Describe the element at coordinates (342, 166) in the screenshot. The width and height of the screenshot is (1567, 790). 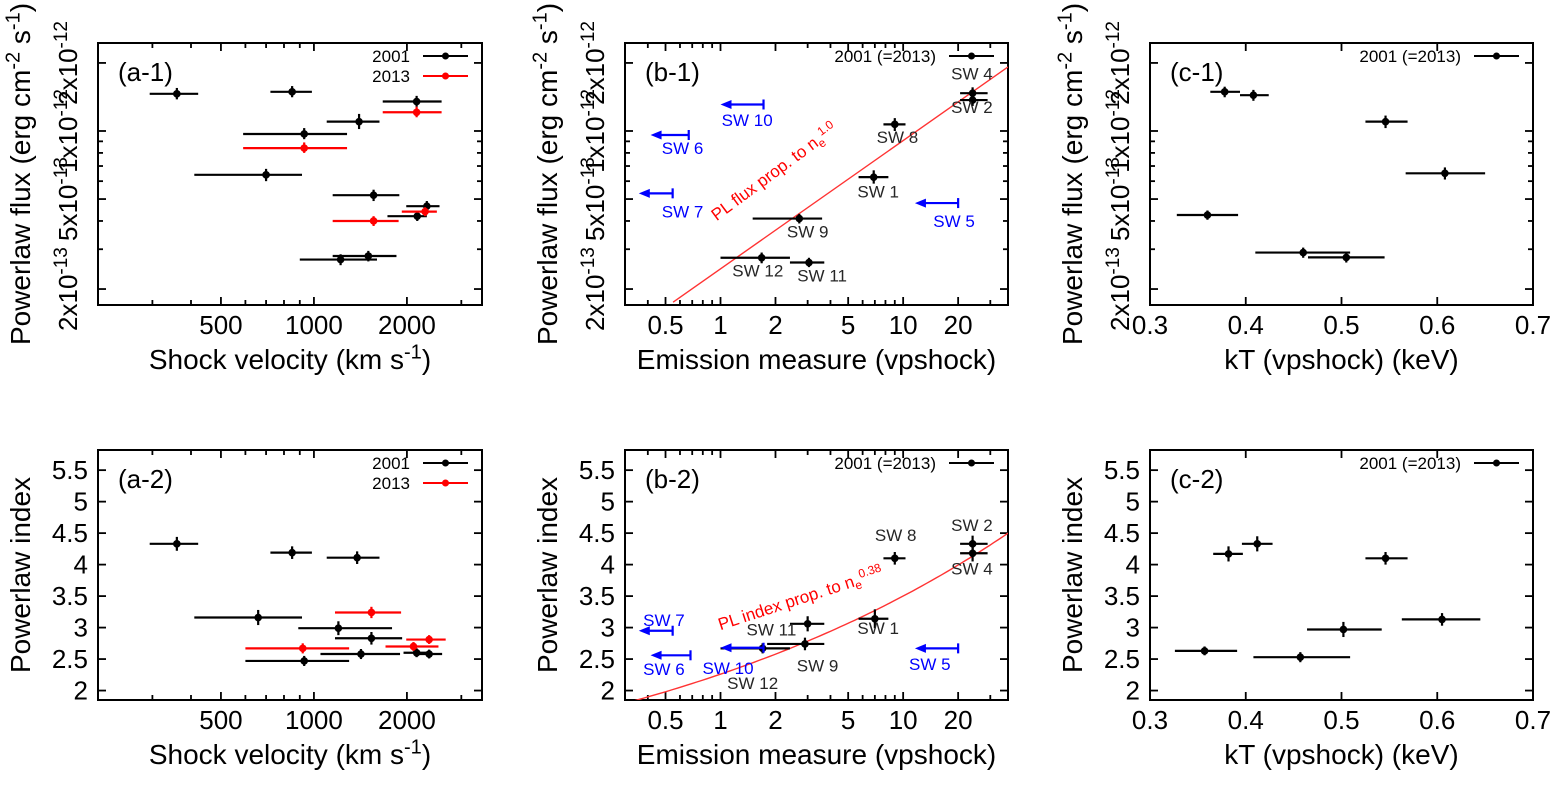
I see `series-2013` at that location.